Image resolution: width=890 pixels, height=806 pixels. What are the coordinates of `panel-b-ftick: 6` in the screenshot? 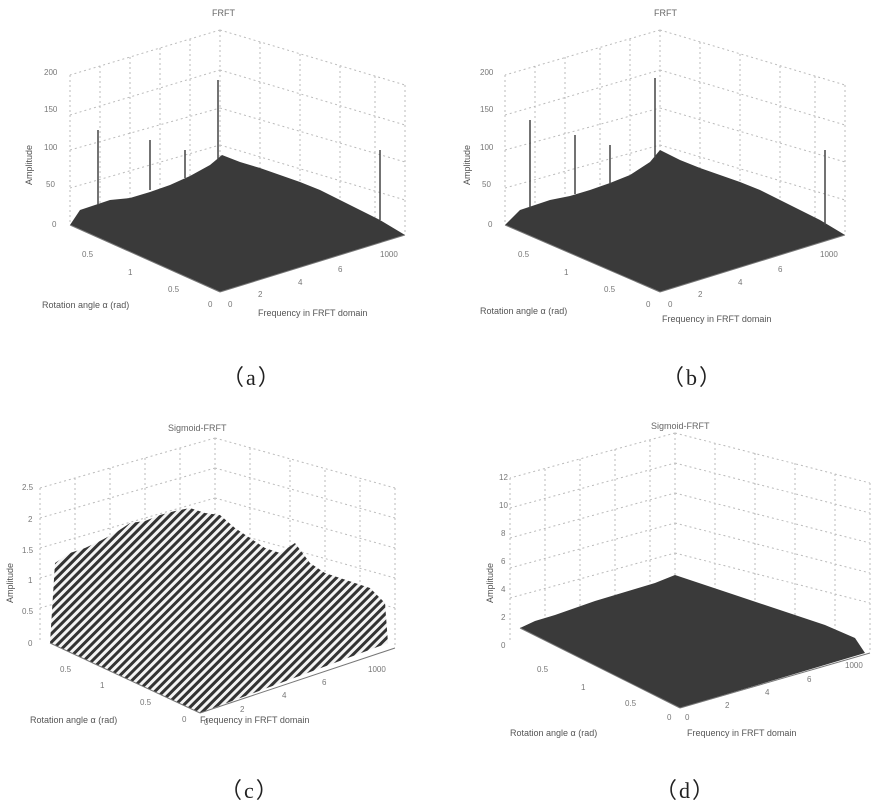 It's located at (780, 269).